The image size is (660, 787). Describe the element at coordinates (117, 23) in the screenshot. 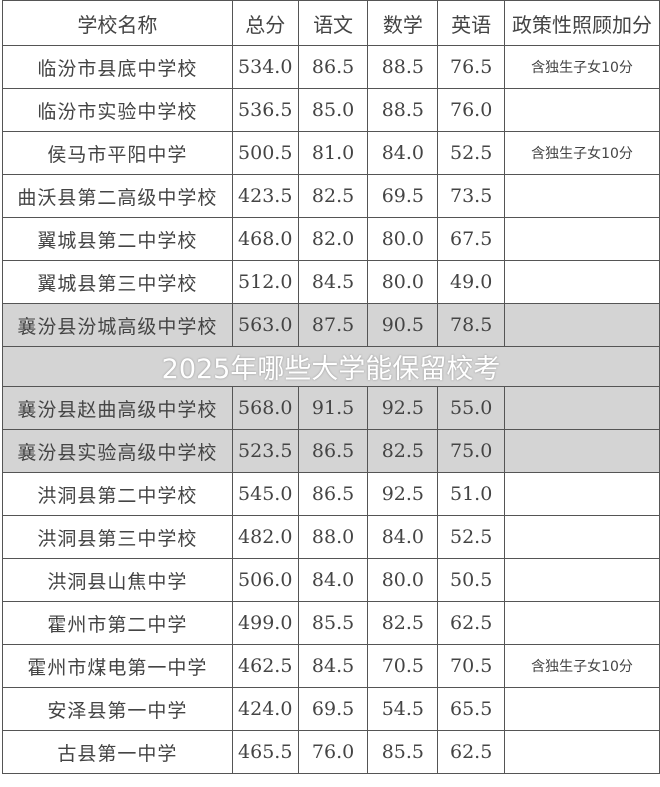

I see `column-header: 学校名称` at that location.